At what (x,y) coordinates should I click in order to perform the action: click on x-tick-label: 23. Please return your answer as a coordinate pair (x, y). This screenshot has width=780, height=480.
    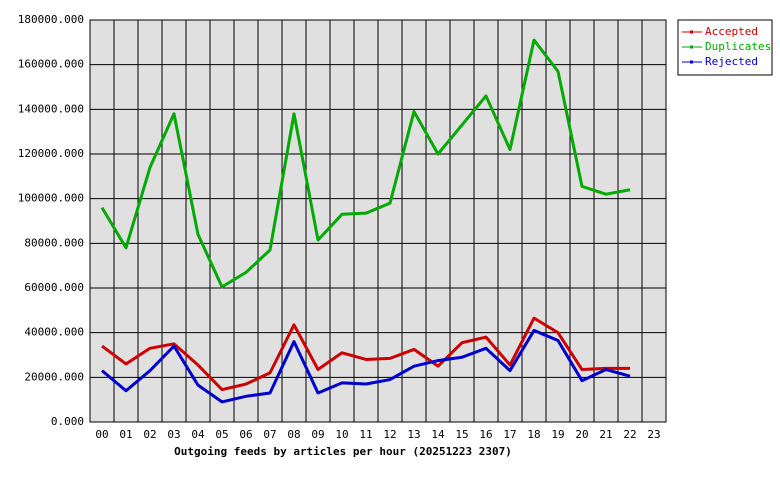
    Looking at the image, I should click on (653, 434).